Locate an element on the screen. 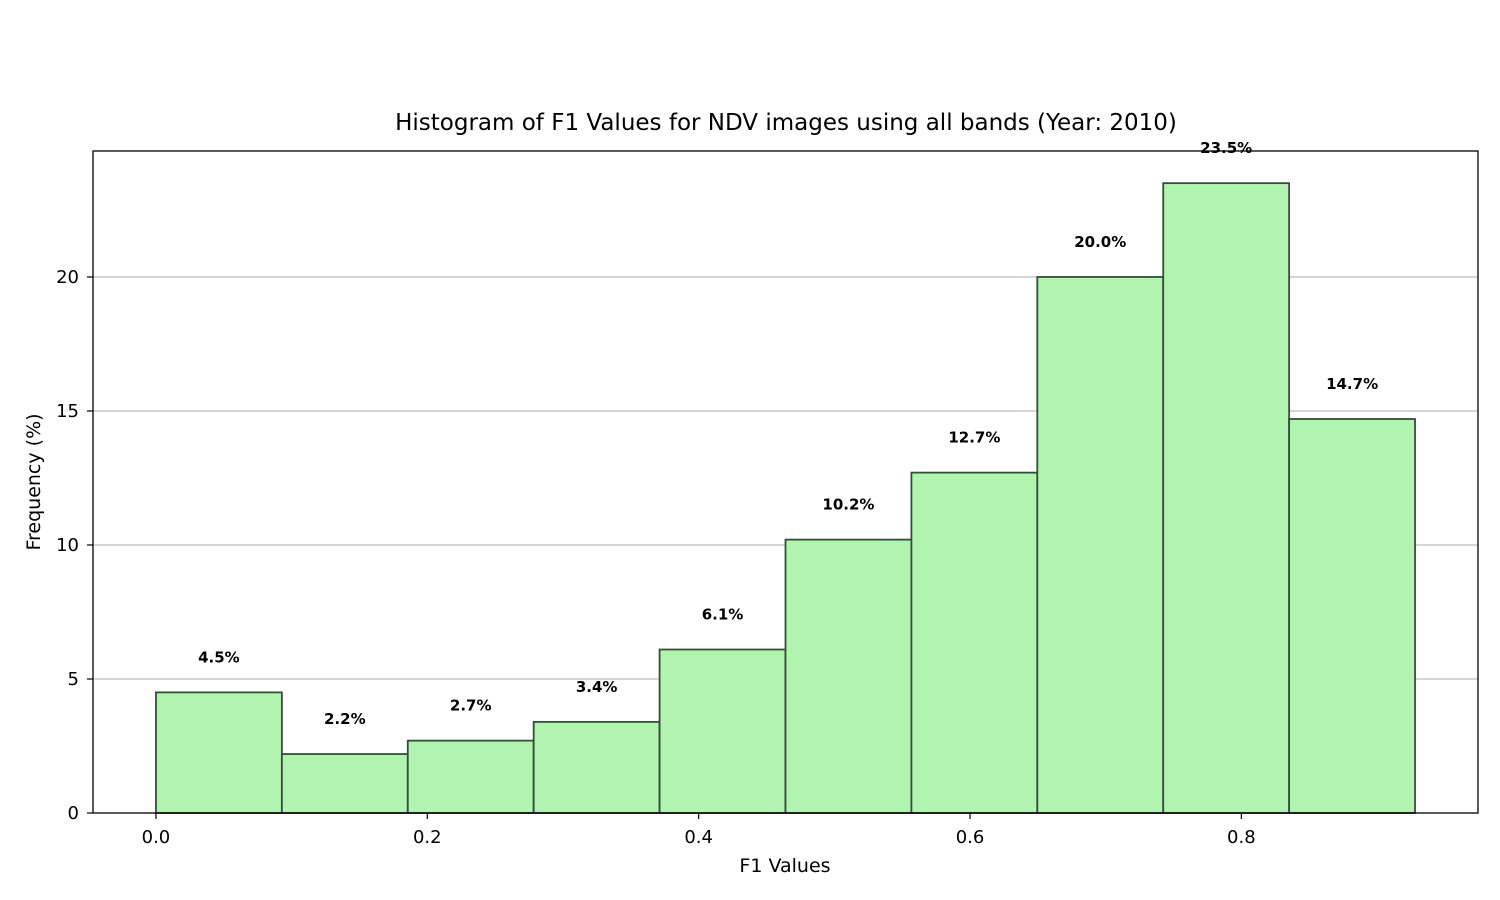 This screenshot has width=1500, height=900. y-axis-ticks: 0 5 10 15 20 is located at coordinates (74, 545).